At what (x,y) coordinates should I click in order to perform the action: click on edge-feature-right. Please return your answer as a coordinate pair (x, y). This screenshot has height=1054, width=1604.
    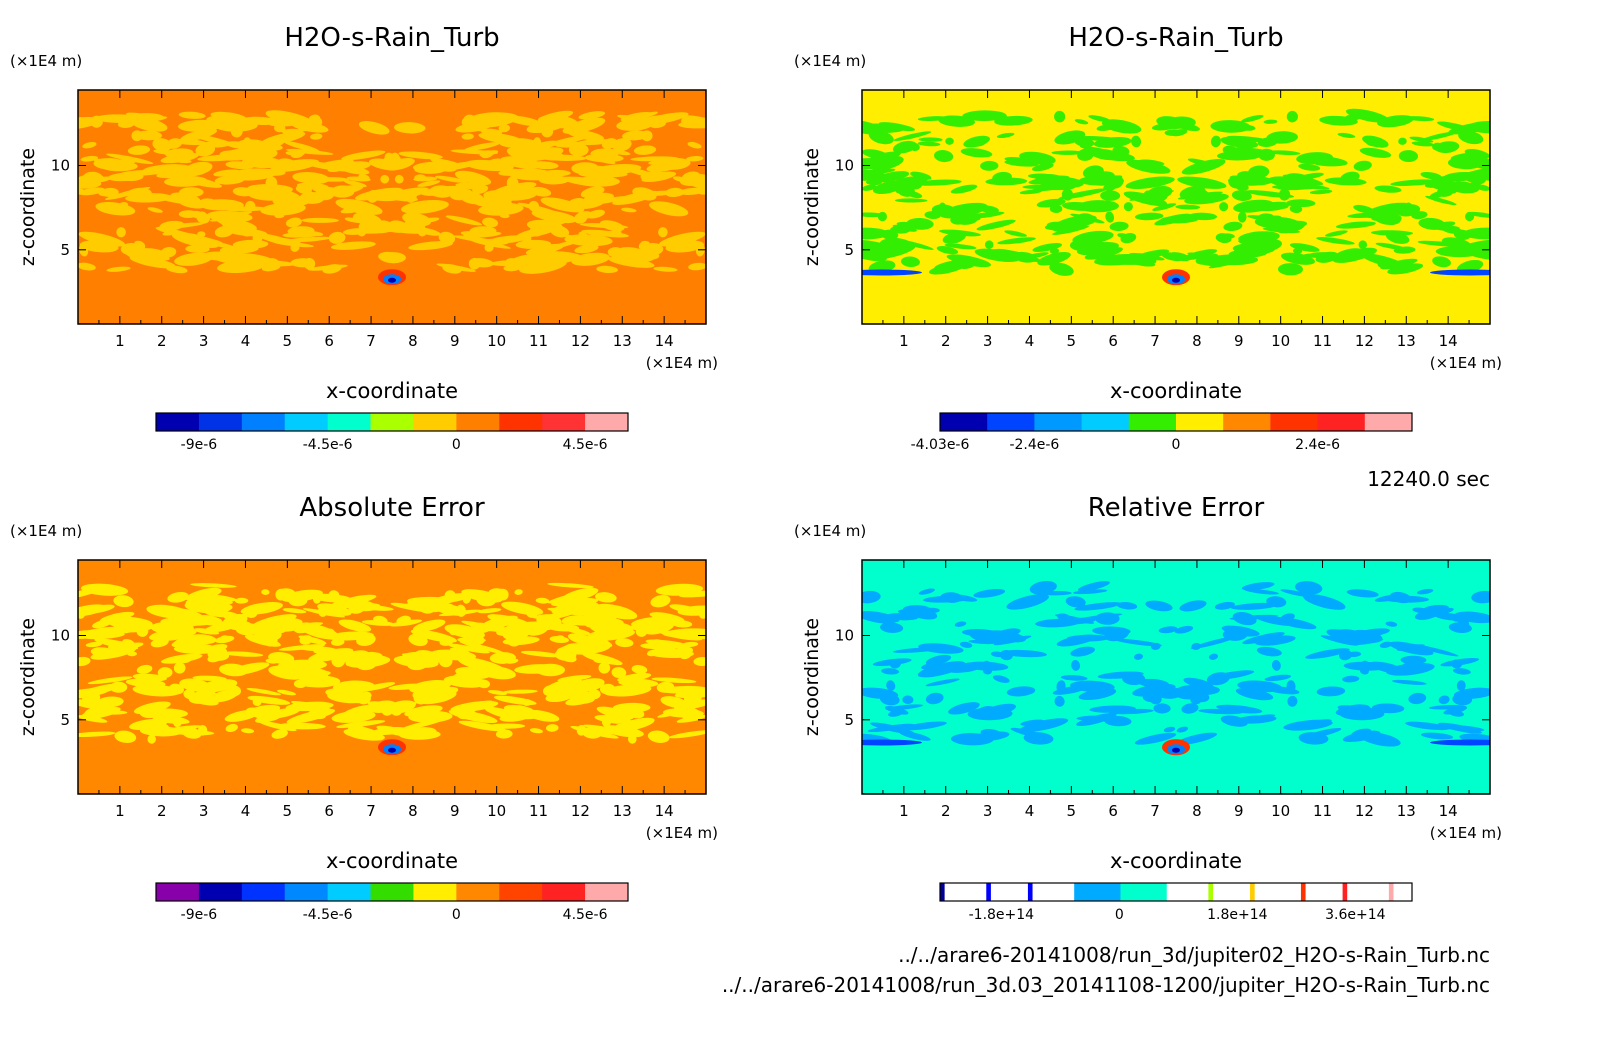
    Looking at the image, I should click on (1460, 272).